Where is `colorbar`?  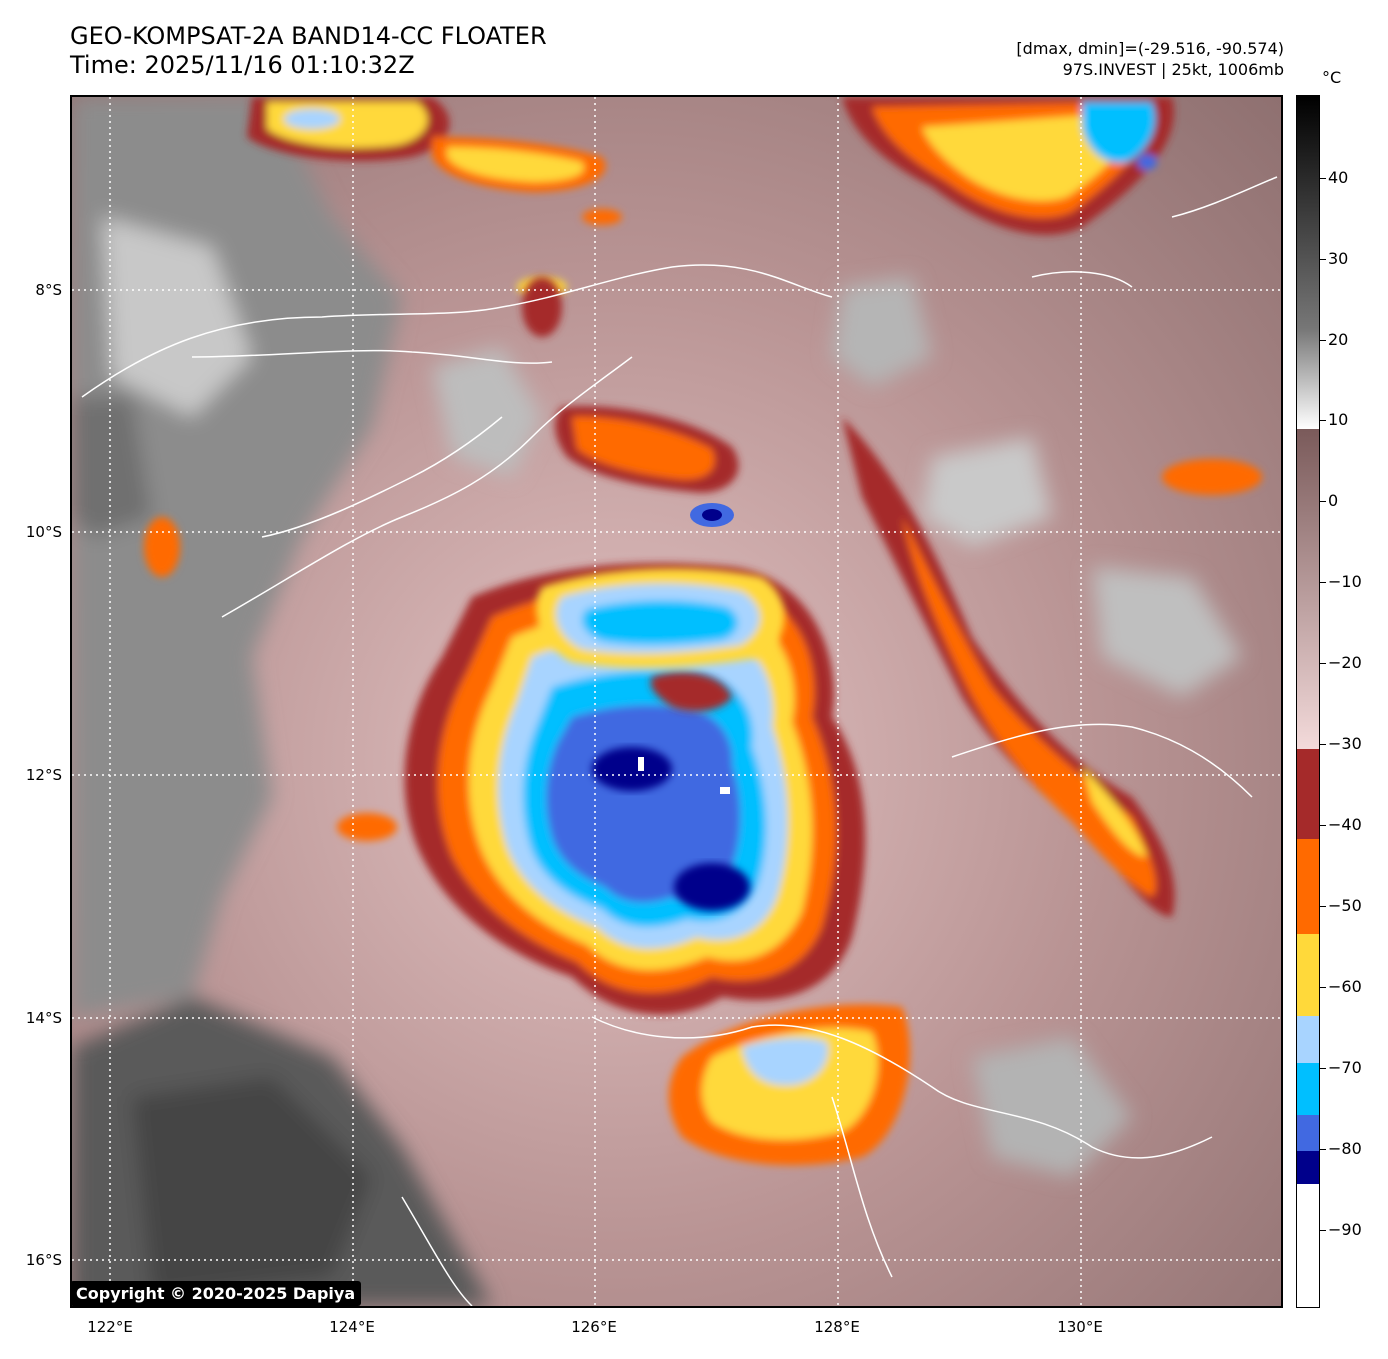 colorbar is located at coordinates (1308, 701).